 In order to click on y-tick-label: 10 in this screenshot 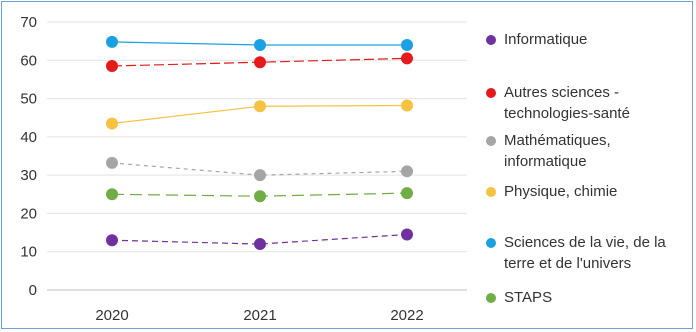, I will do `click(28, 252)`.